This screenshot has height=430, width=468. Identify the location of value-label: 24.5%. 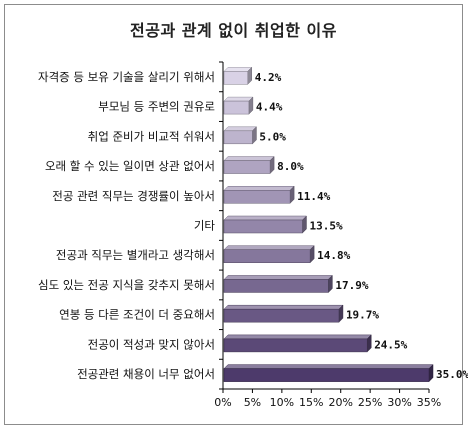
(390, 344).